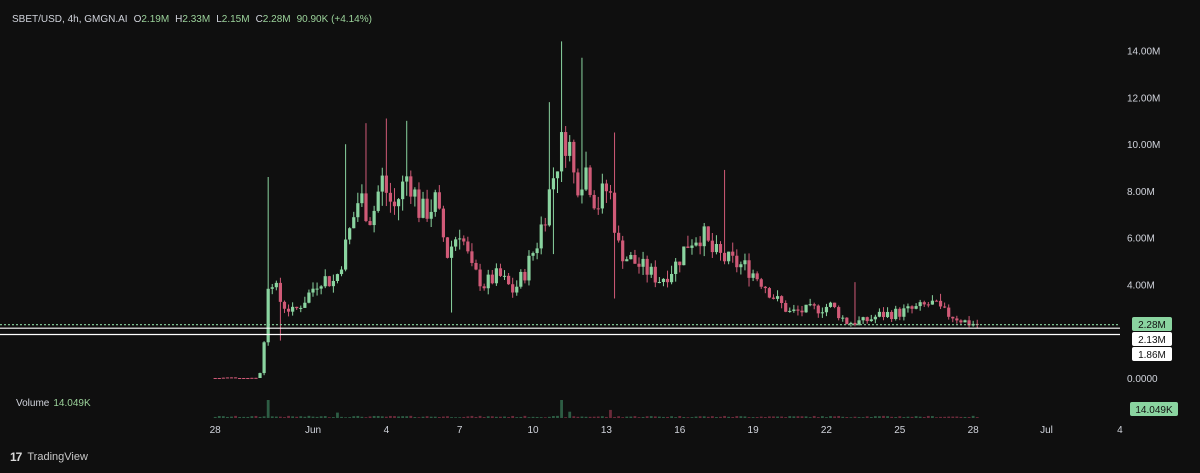 This screenshot has height=473, width=1200. What do you see at coordinates (1141, 192) in the screenshot?
I see `price-tick-label: 8.00M` at bounding box center [1141, 192].